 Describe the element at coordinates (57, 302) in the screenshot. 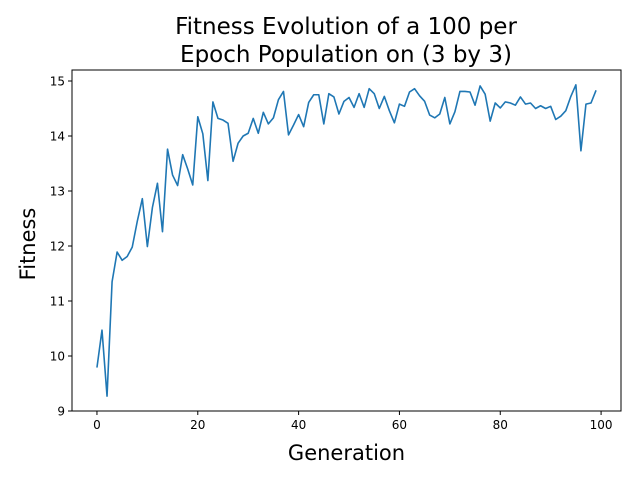

I see `y-tick-label: 11` at that location.